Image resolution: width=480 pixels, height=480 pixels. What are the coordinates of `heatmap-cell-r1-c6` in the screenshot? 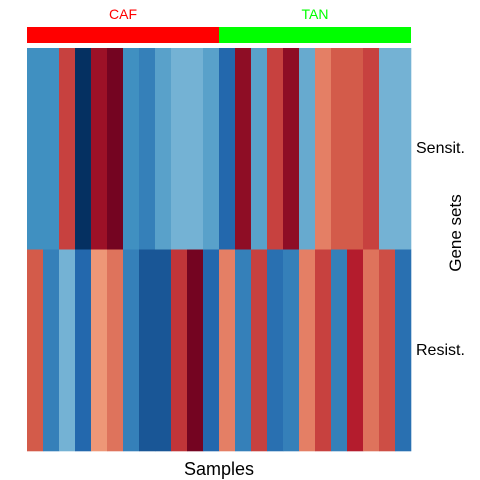 It's located at (131, 350).